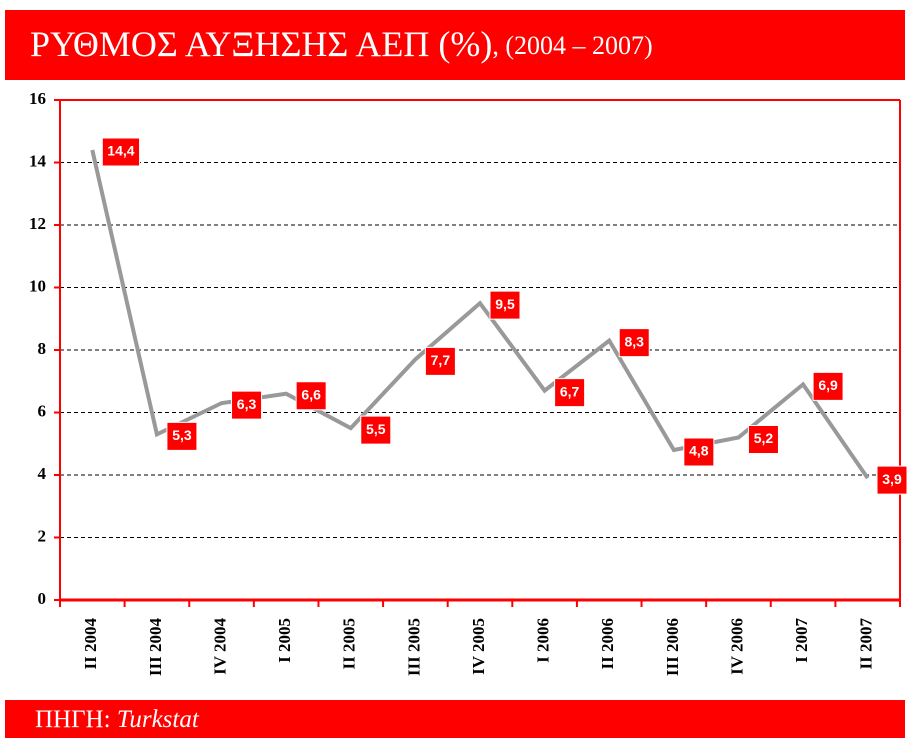 This screenshot has height=738, width=909. I want to click on value-label-text: 5,2, so click(764, 438).